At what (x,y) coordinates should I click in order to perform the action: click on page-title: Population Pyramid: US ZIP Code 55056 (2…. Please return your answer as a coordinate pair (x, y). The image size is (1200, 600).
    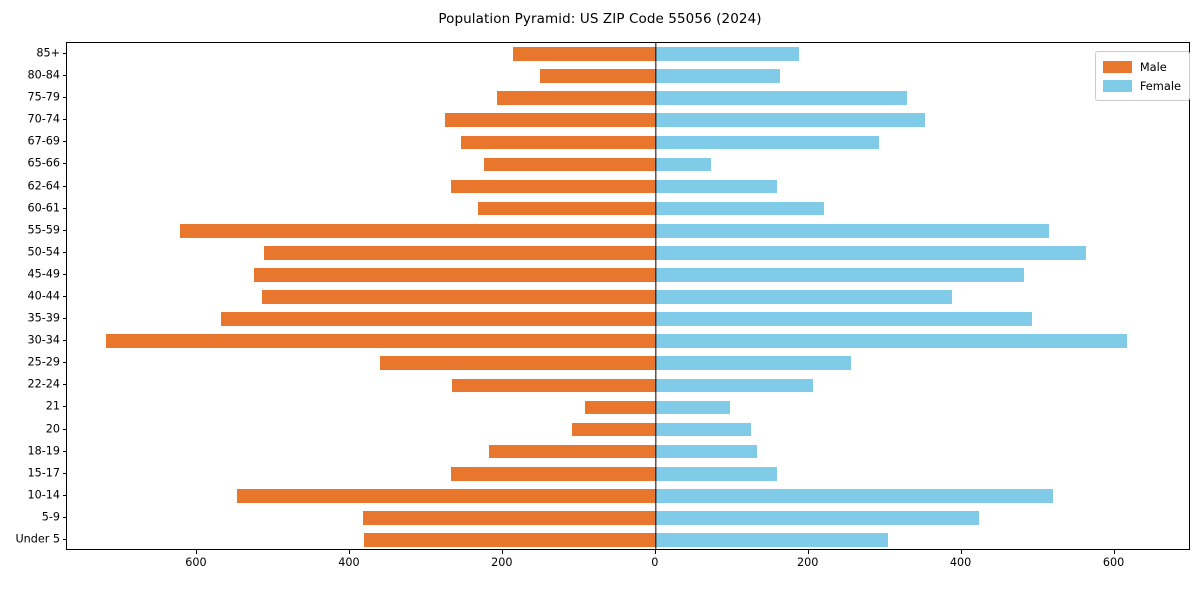
    Looking at the image, I should click on (600, 19).